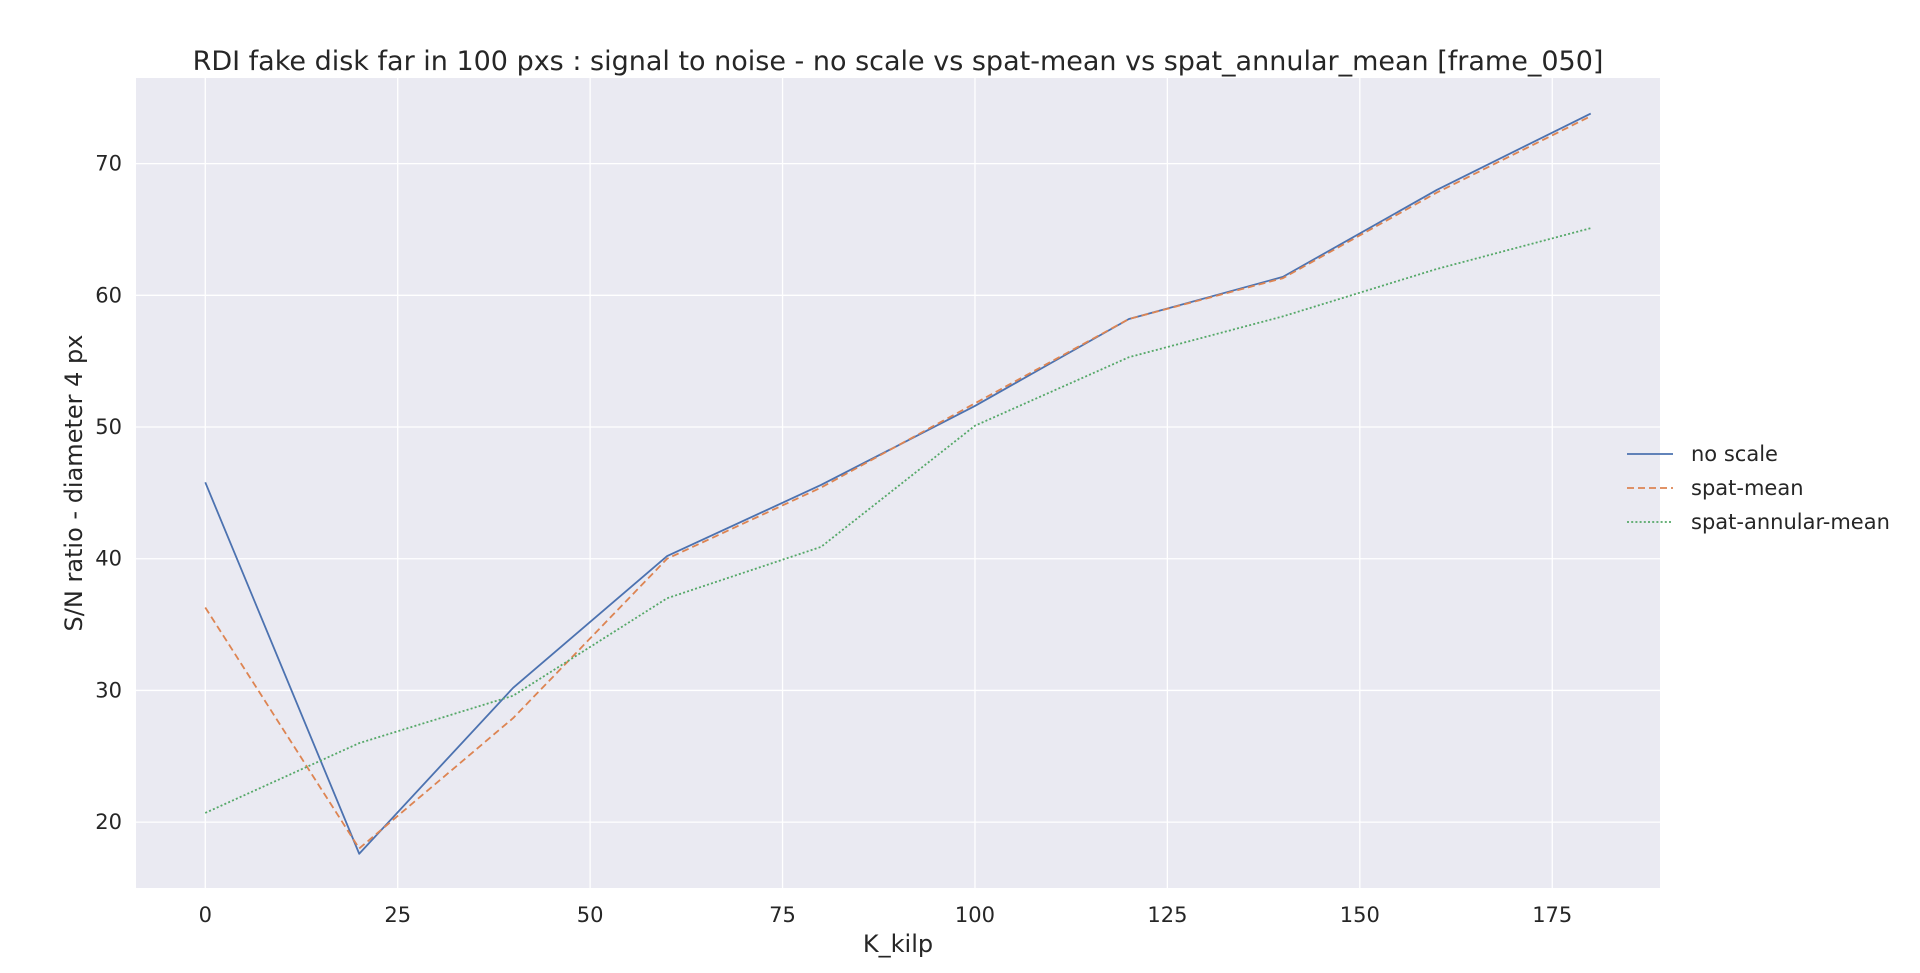  I want to click on x-tick-labels: 0 25 50 75 100 125 150 175, so click(886, 915).